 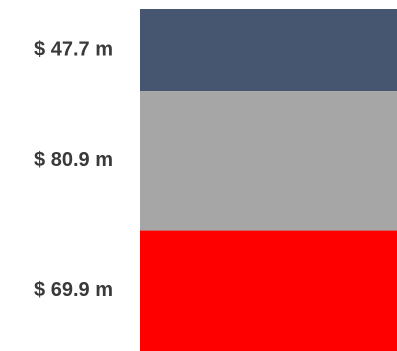 I want to click on segment-label-3: $ 69.9 m, so click(x=73, y=290).